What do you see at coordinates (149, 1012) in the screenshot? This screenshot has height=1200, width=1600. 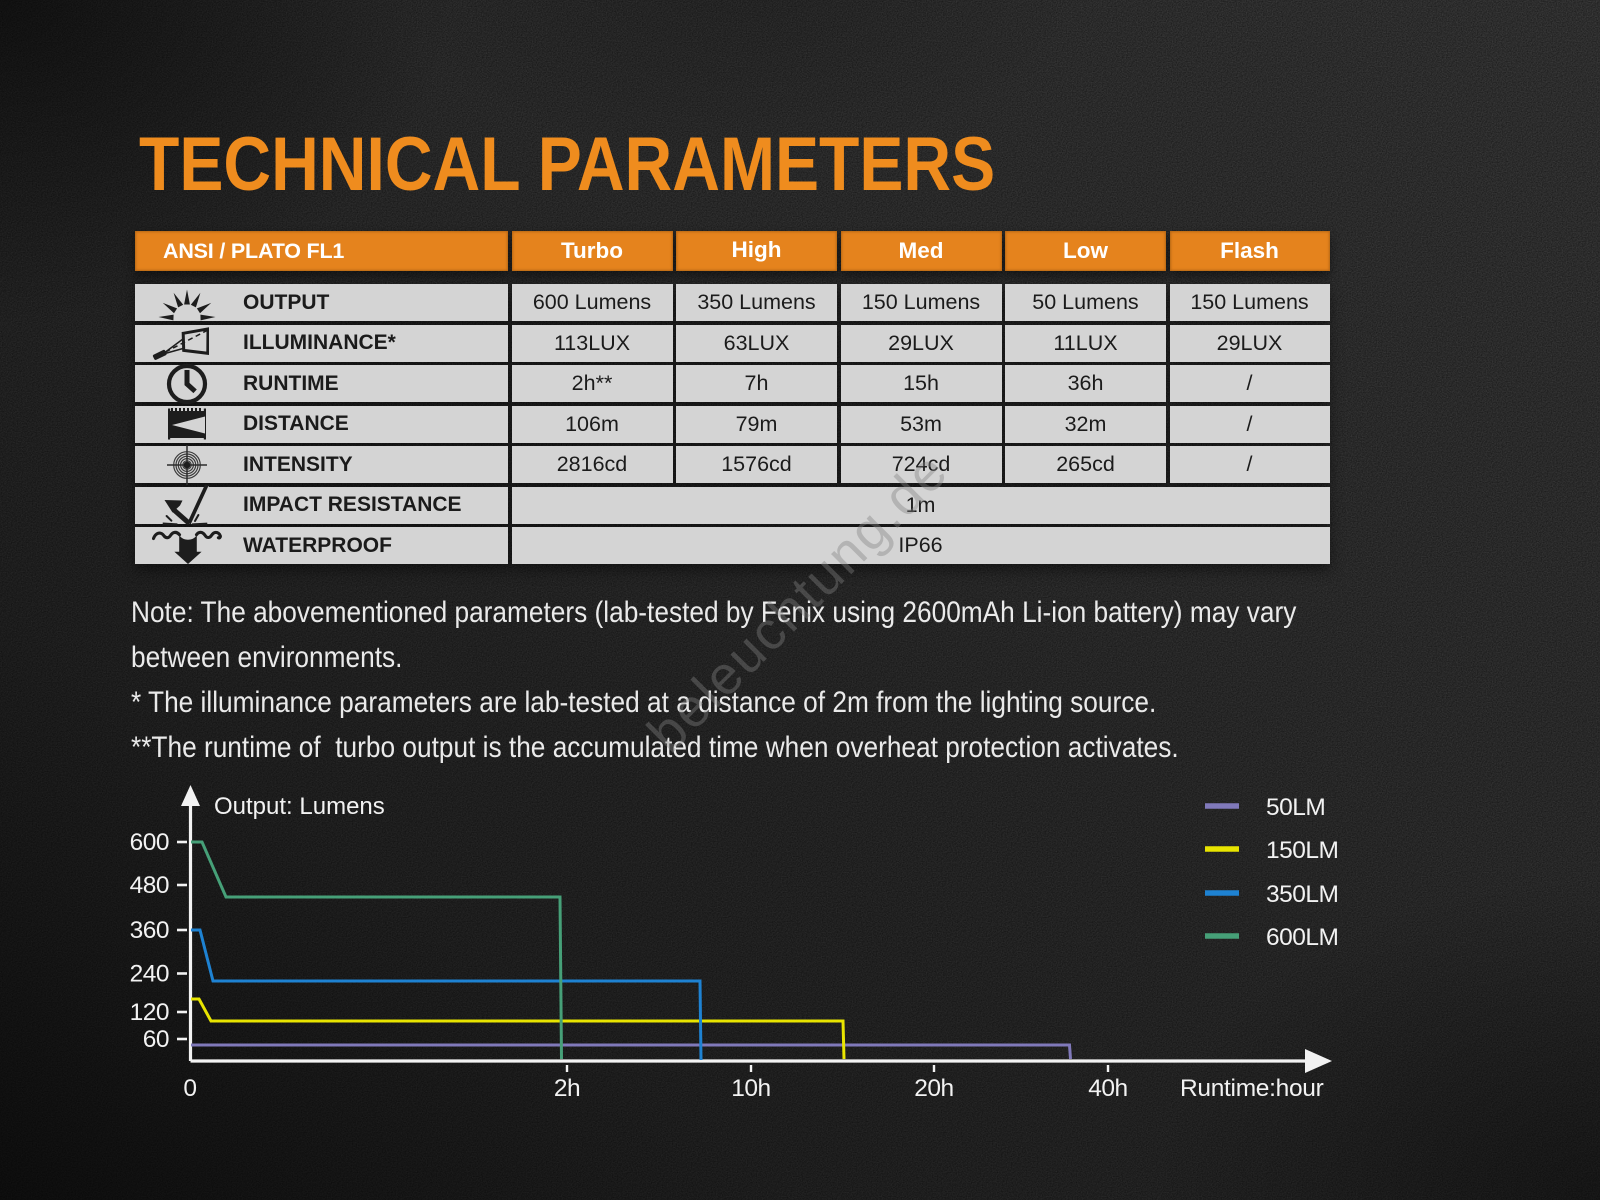 I see `svg-text: 120` at bounding box center [149, 1012].